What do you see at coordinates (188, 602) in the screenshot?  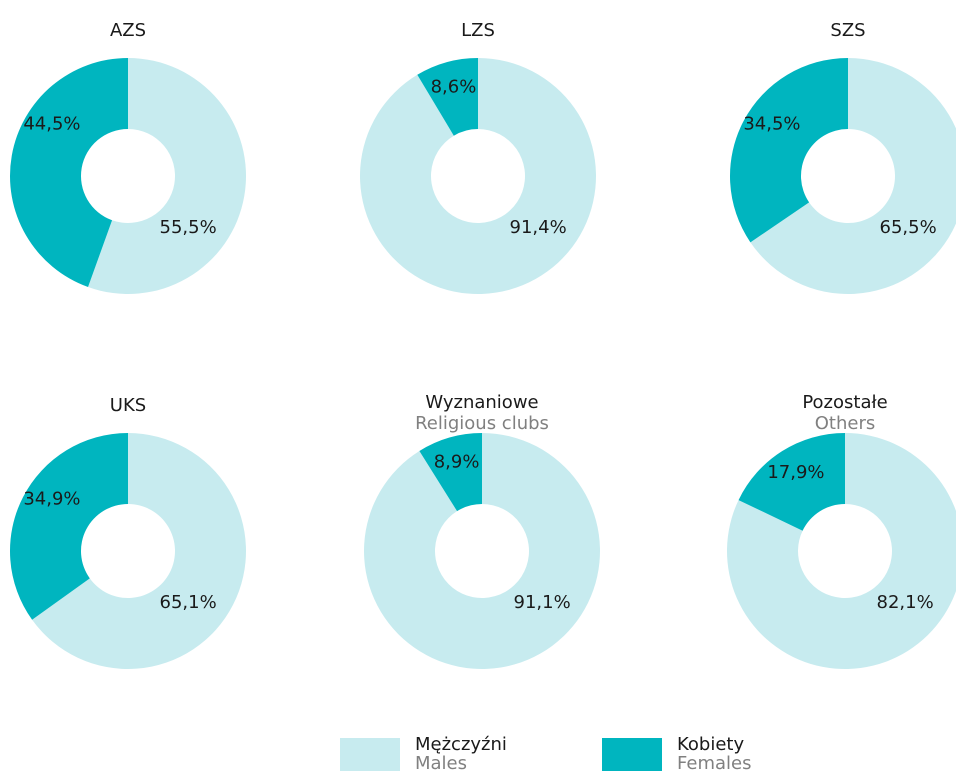 I see `value-label: 65,1%` at bounding box center [188, 602].